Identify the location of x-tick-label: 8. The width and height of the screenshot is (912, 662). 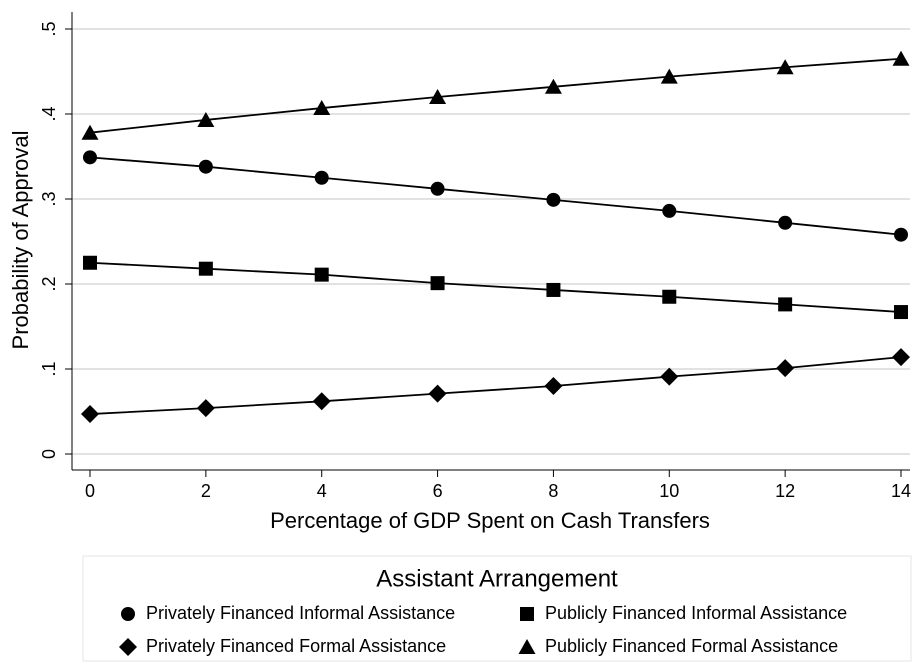
(553, 491).